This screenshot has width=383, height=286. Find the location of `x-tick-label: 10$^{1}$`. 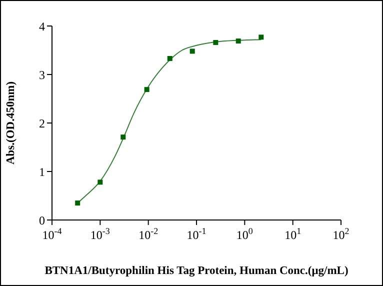

x-tick-label: 10$^{1}$ is located at coordinates (293, 234).